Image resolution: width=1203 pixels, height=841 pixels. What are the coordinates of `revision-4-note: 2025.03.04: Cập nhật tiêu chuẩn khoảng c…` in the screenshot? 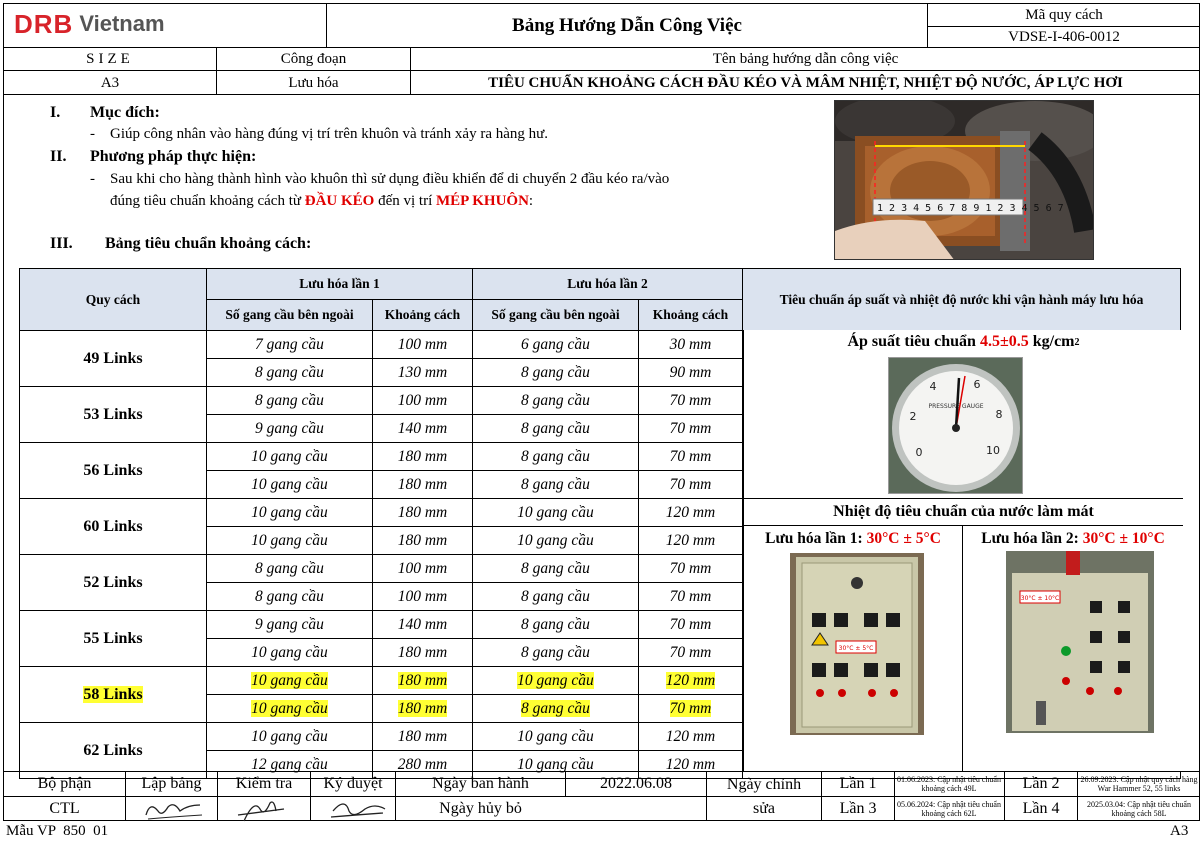 It's located at (1139, 809).